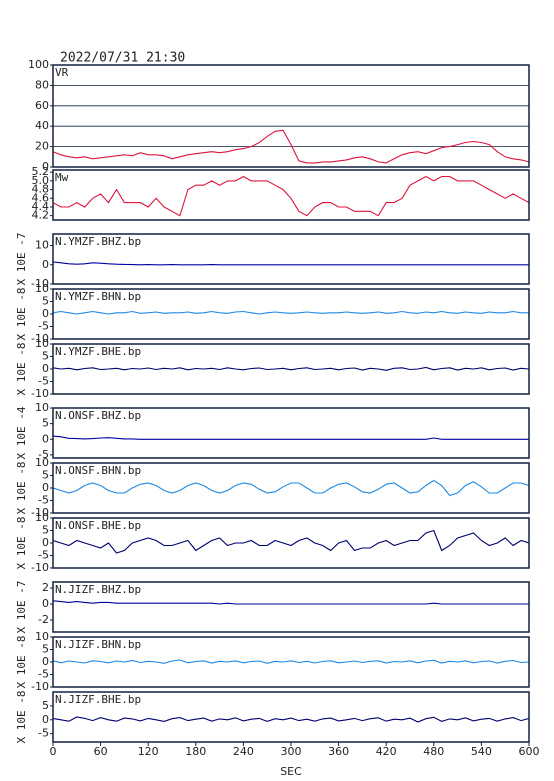 Image resolution: width=554 pixels, height=781 pixels. I want to click on y-tick-label: 5.2, so click(41, 171).